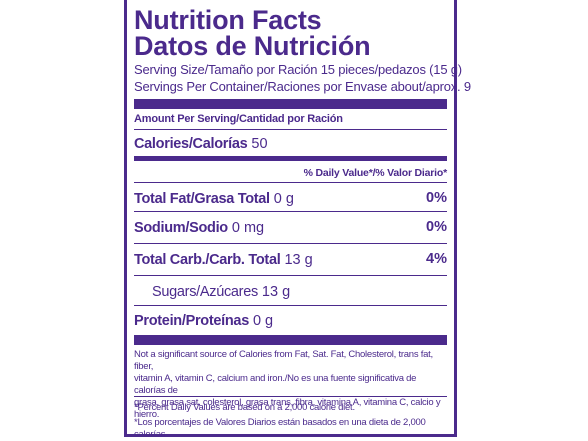 Image resolution: width=588 pixels, height=441 pixels. I want to click on nutrient-row-total-carb: Total Carb./Carb. Total 13 g 4%, so click(290, 260).